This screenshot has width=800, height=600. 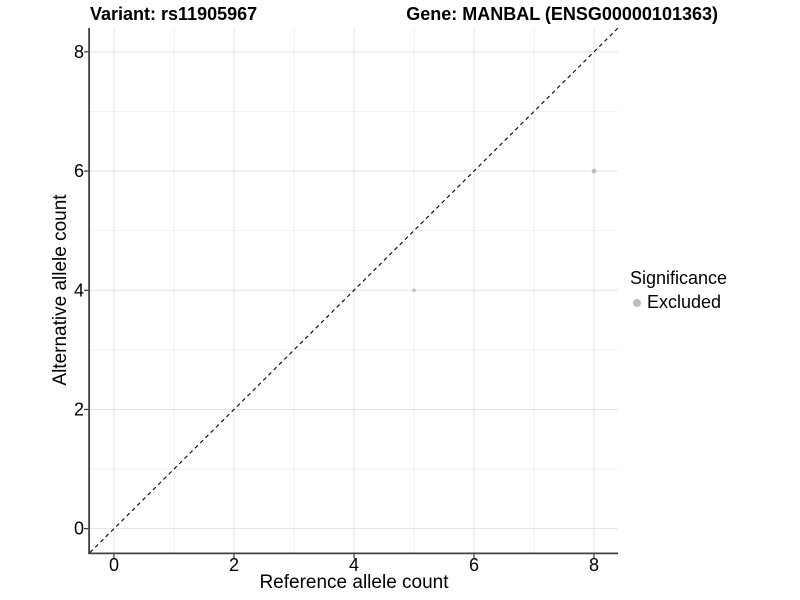 I want to click on x-tick-label: 4, so click(x=354, y=565).